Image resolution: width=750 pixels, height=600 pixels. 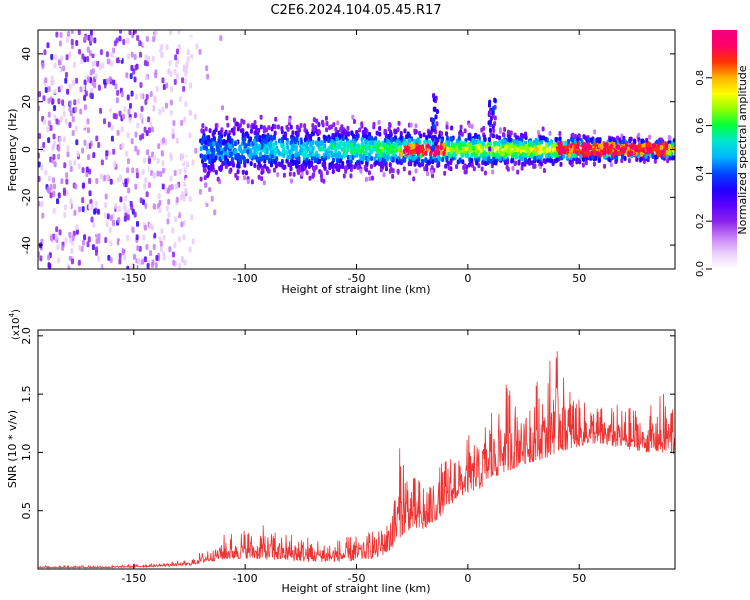 I want to click on figure-title: C2E6.2024.104.05.45.R17, so click(x=355, y=10).